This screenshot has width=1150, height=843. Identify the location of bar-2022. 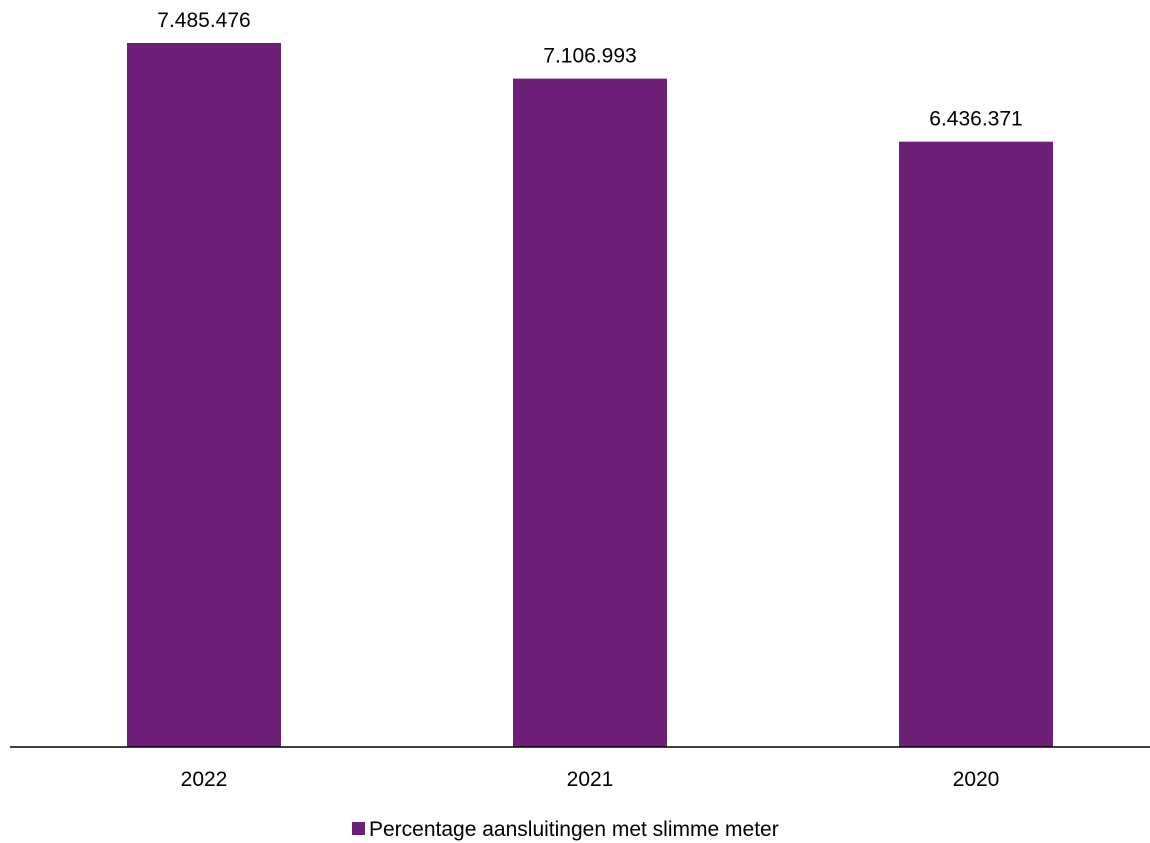
(204, 395).